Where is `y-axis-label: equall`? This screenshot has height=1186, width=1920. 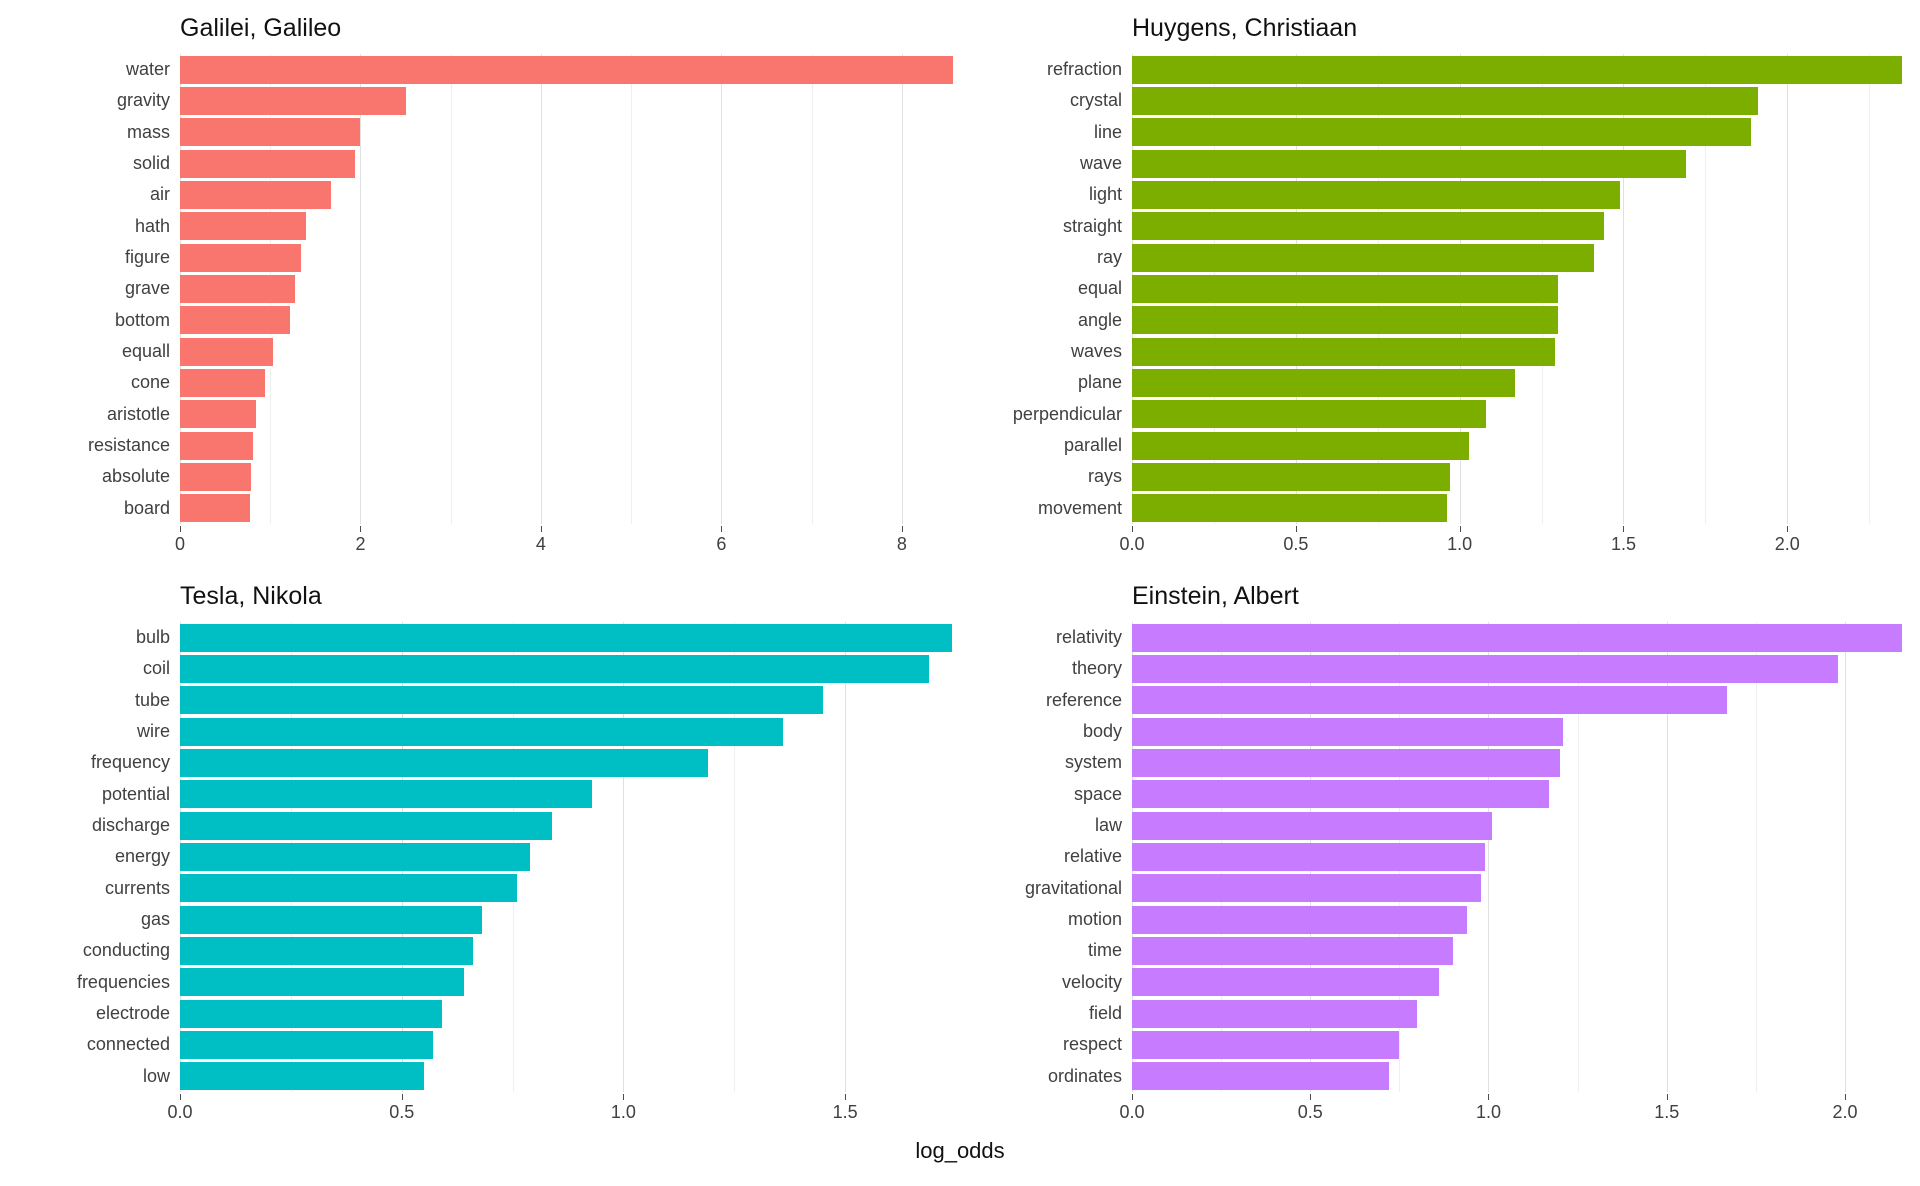
y-axis-label: equall is located at coordinates (145, 351).